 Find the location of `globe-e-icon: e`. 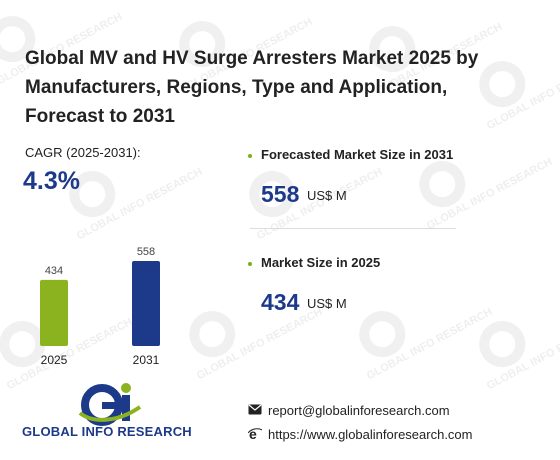

globe-e-icon: e is located at coordinates (255, 434).